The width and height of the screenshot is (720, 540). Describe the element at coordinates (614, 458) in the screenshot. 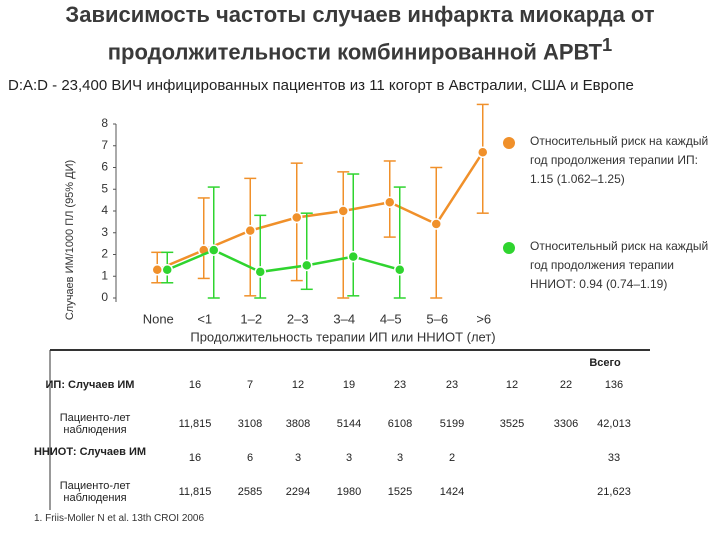

I see `table-cell: 33` at that location.